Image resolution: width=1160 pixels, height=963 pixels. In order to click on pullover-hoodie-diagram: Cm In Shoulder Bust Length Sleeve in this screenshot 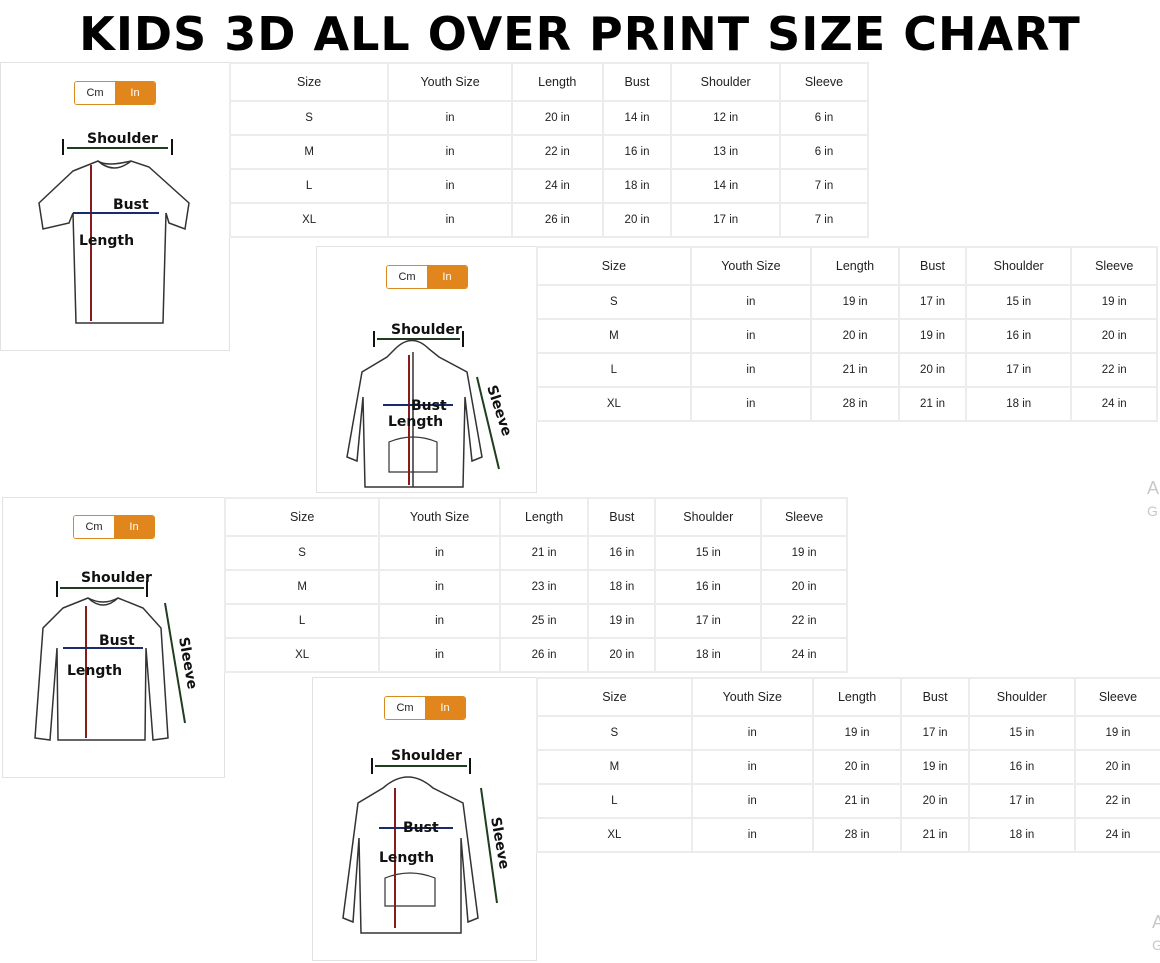, I will do `click(424, 819)`.